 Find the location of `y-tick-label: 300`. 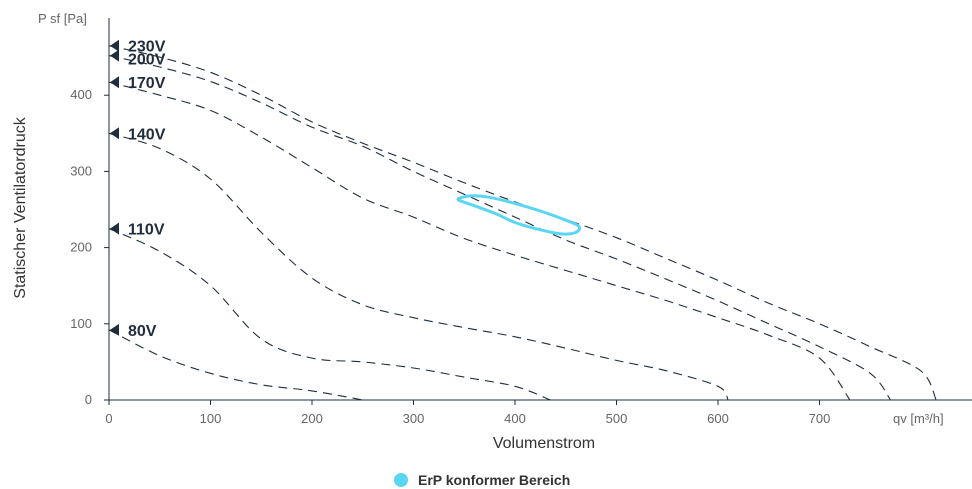

y-tick-label: 300 is located at coordinates (81, 170).